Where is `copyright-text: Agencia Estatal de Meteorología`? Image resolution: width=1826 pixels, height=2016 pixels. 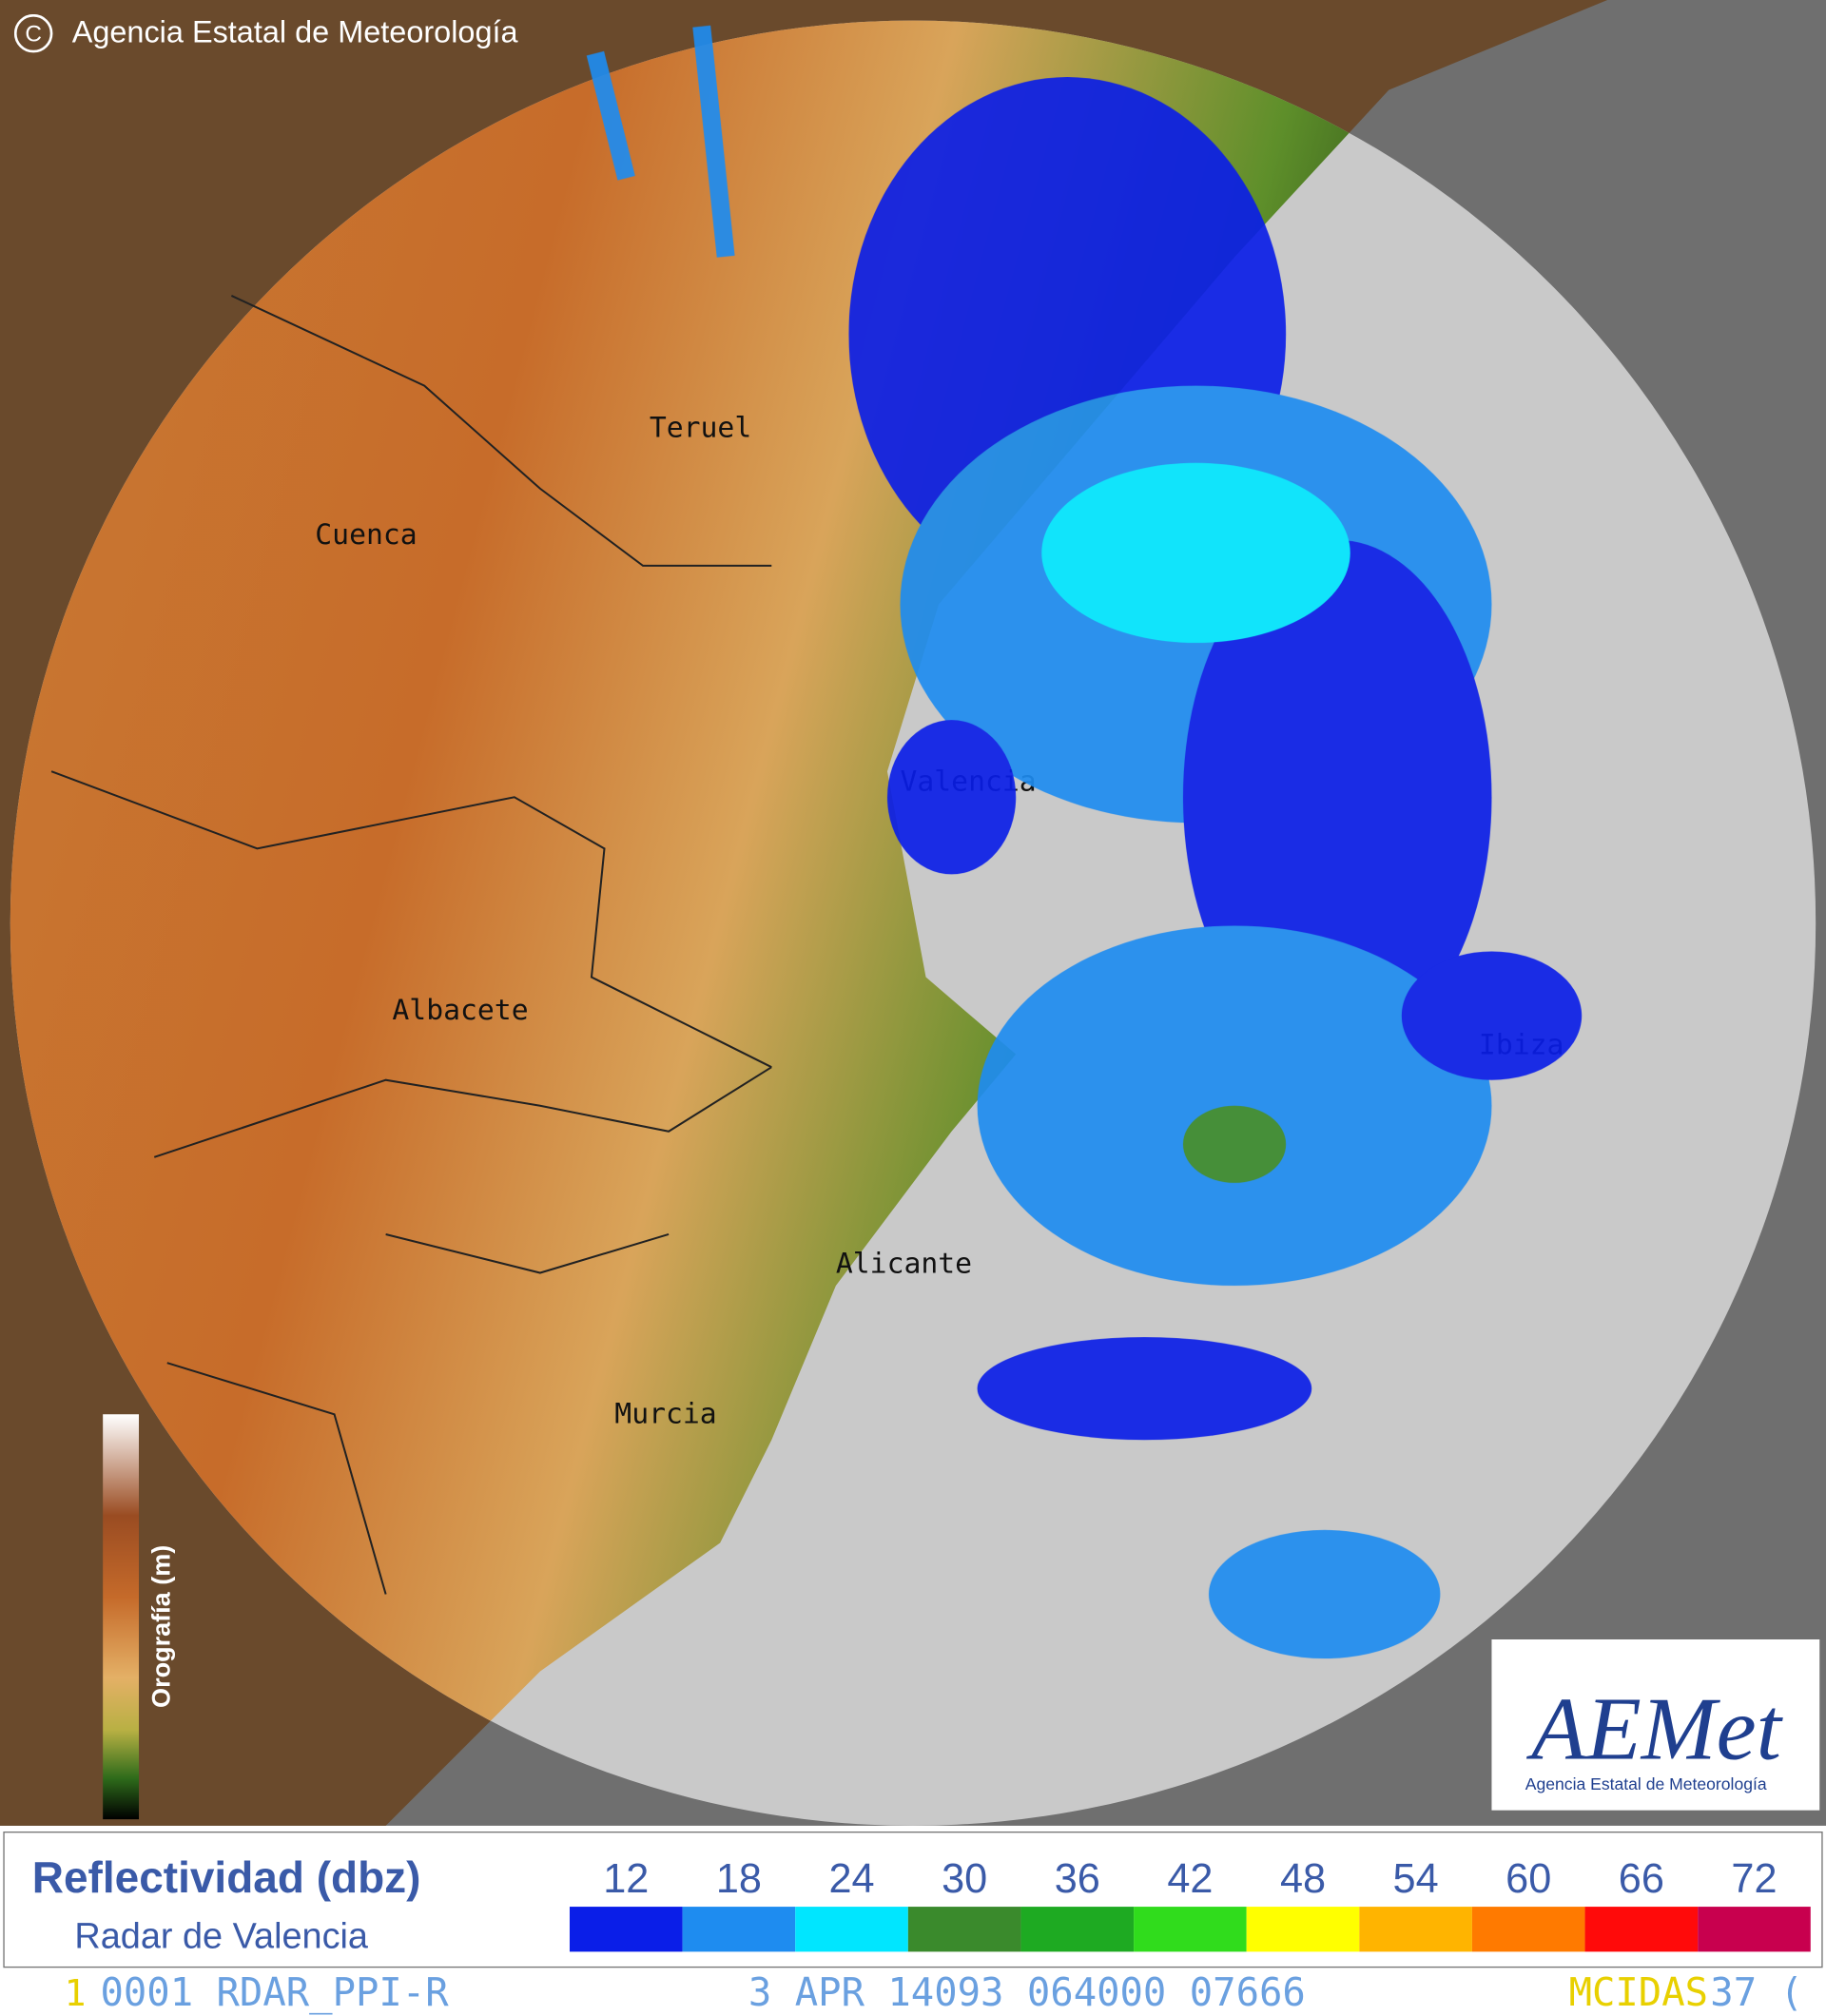 copyright-text: Agencia Estatal de Meteorología is located at coordinates (295, 32).